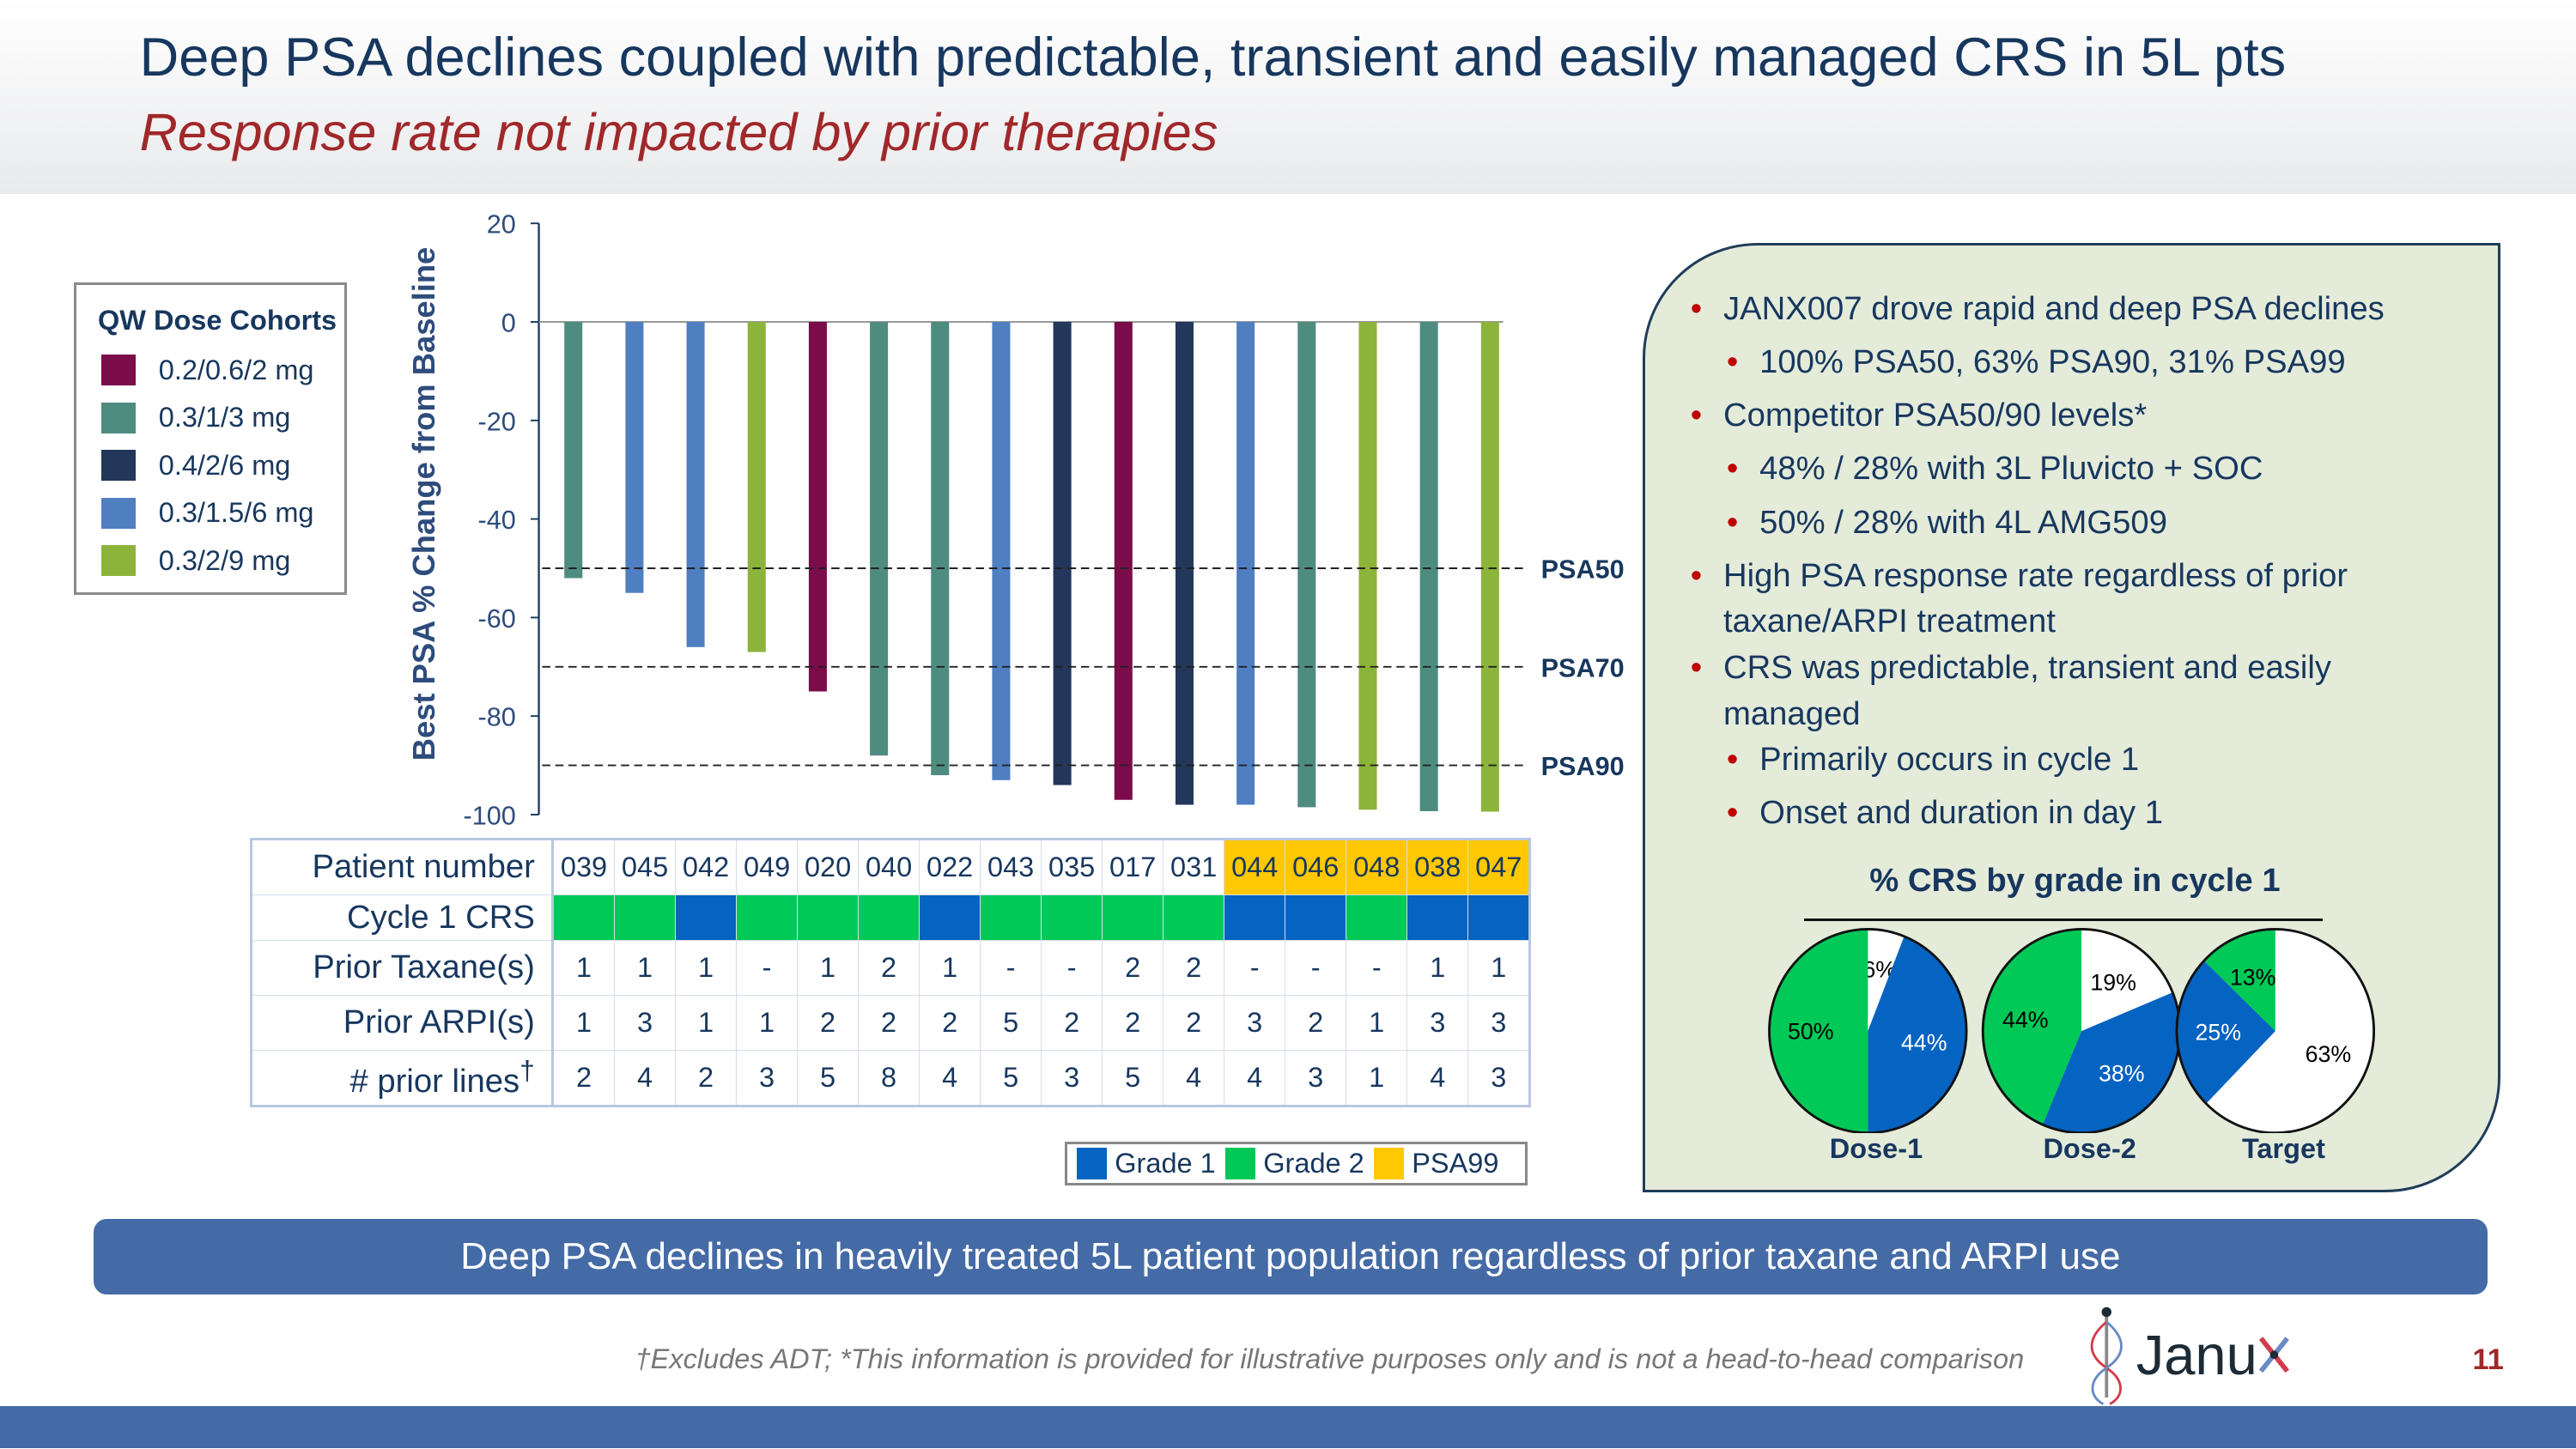 This screenshot has width=2576, height=1449. What do you see at coordinates (225, 560) in the screenshot?
I see `legend-label: 0.3/2/9 mg` at bounding box center [225, 560].